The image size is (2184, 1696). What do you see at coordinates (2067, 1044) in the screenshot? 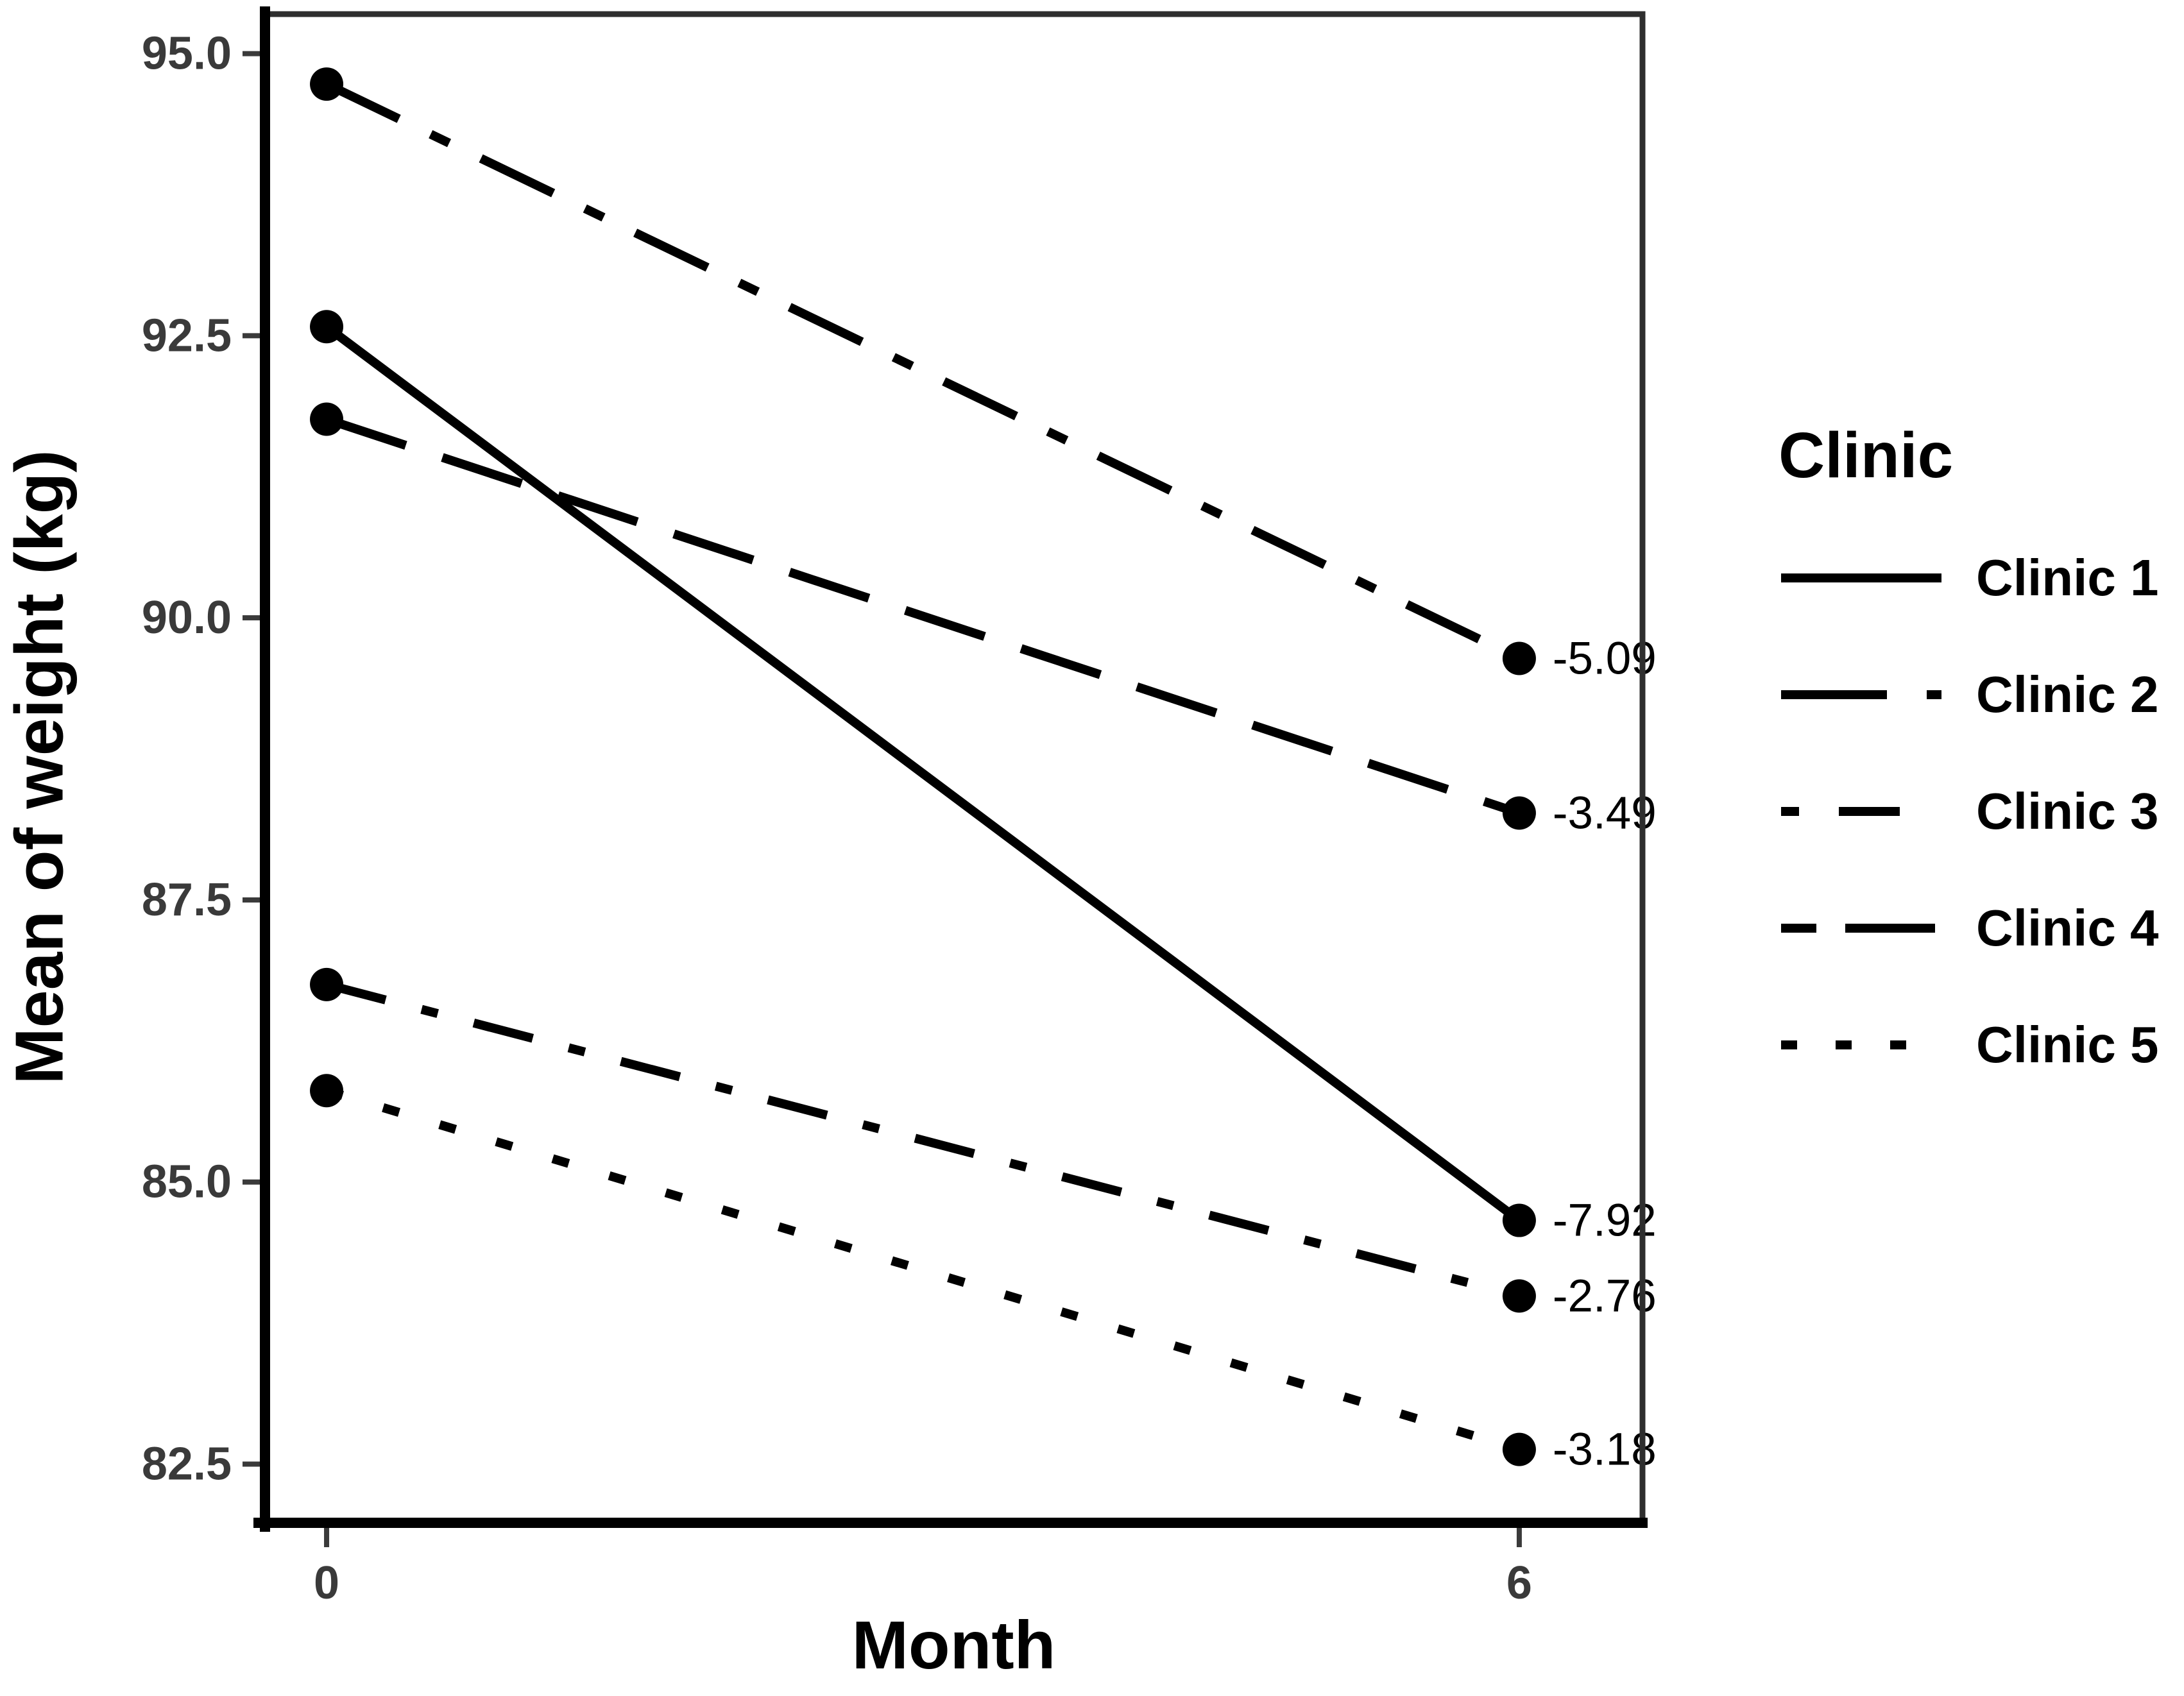
I see `legend-label-clinic-5: Clinic 5` at bounding box center [2067, 1044].